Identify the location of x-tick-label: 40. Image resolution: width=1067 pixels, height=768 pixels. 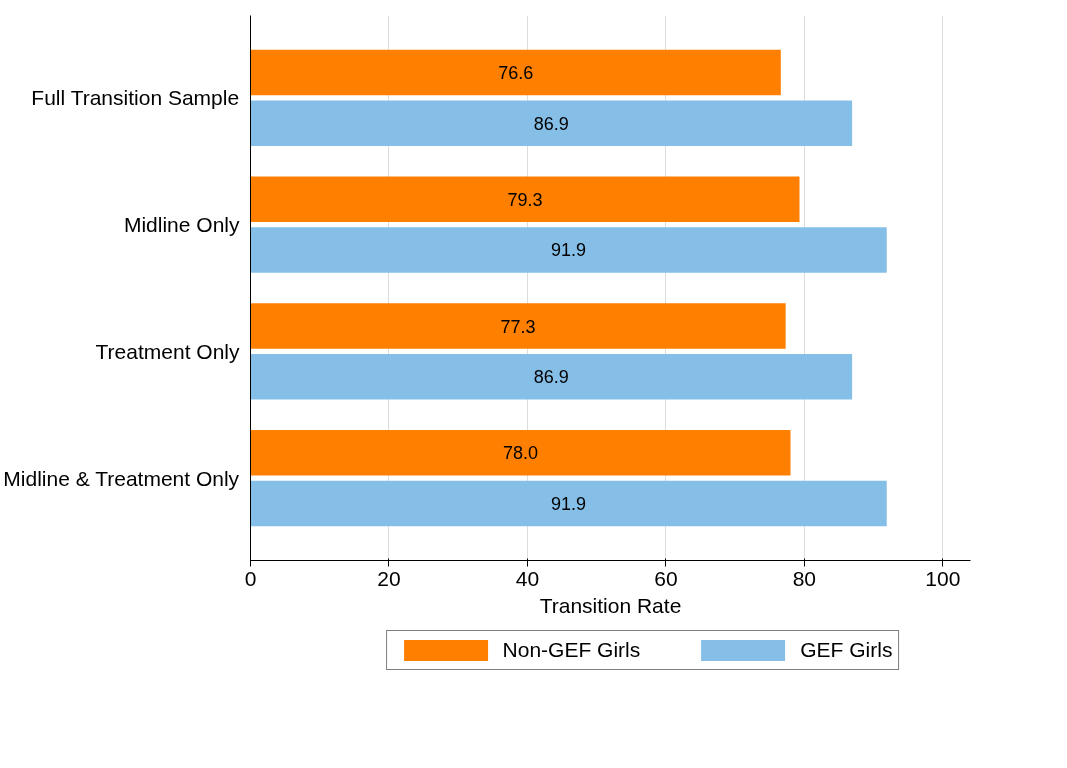
(527, 578).